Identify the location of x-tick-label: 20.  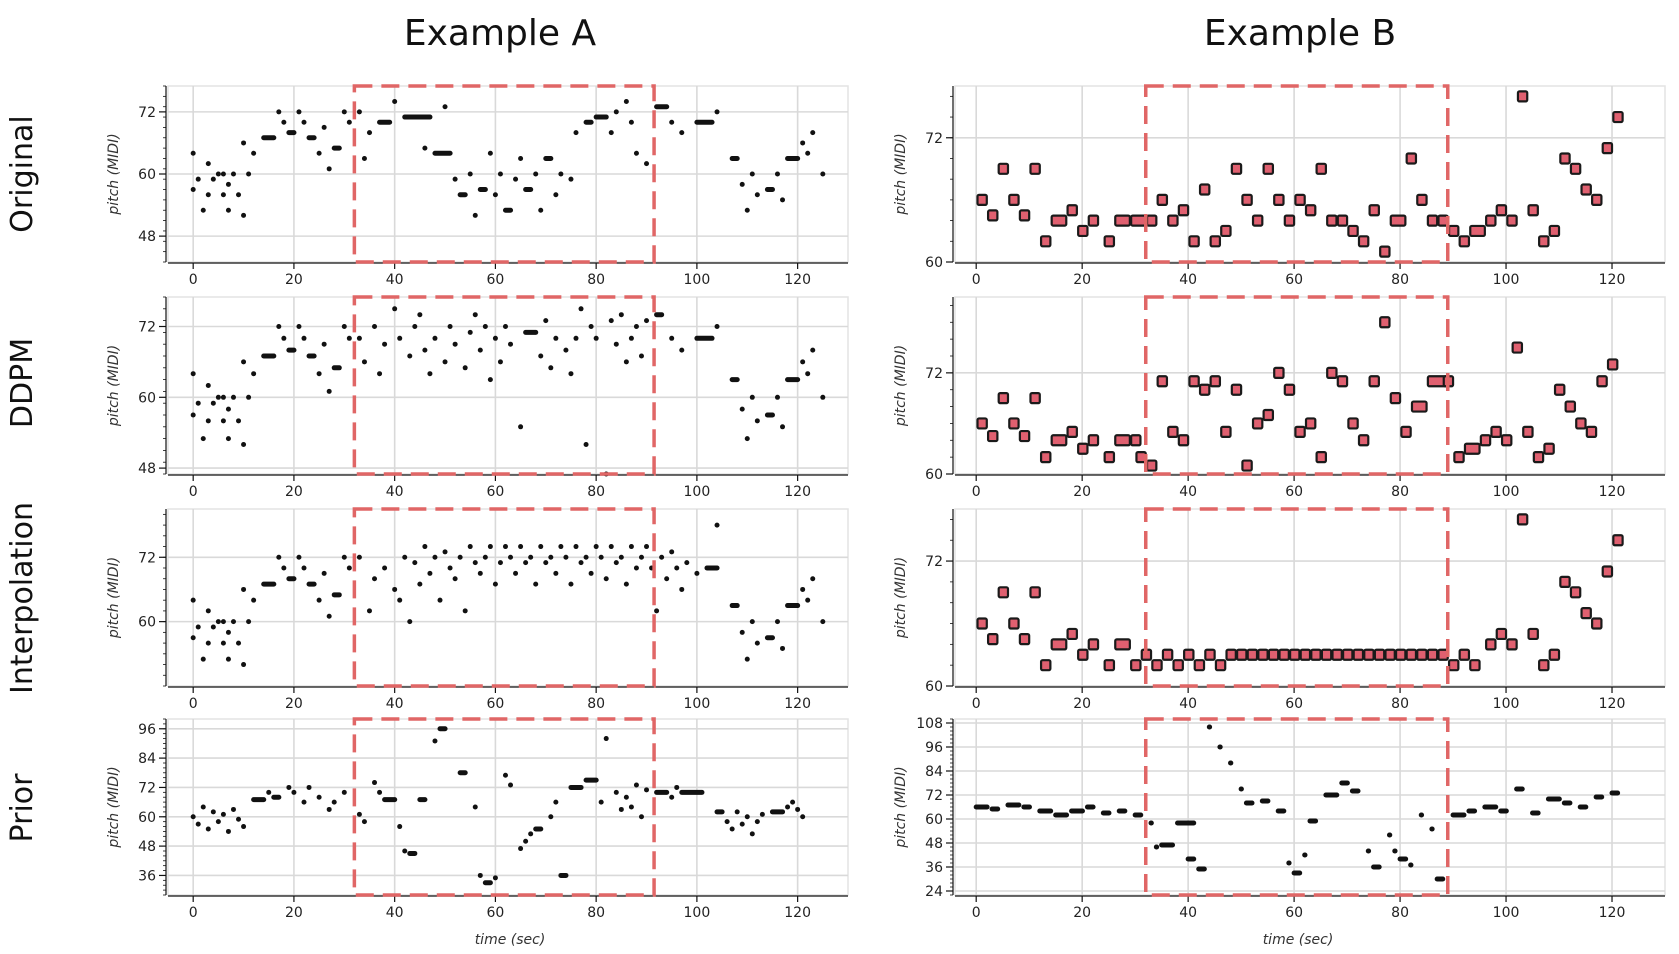
(294, 913).